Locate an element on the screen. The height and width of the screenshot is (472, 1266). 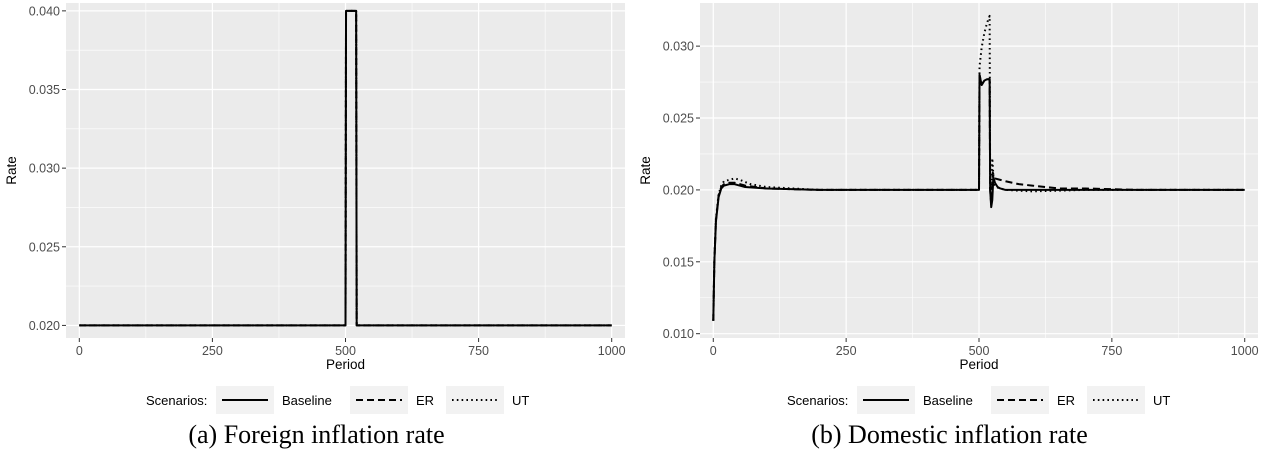
y-tick-label: 0.035 is located at coordinates (44, 90).